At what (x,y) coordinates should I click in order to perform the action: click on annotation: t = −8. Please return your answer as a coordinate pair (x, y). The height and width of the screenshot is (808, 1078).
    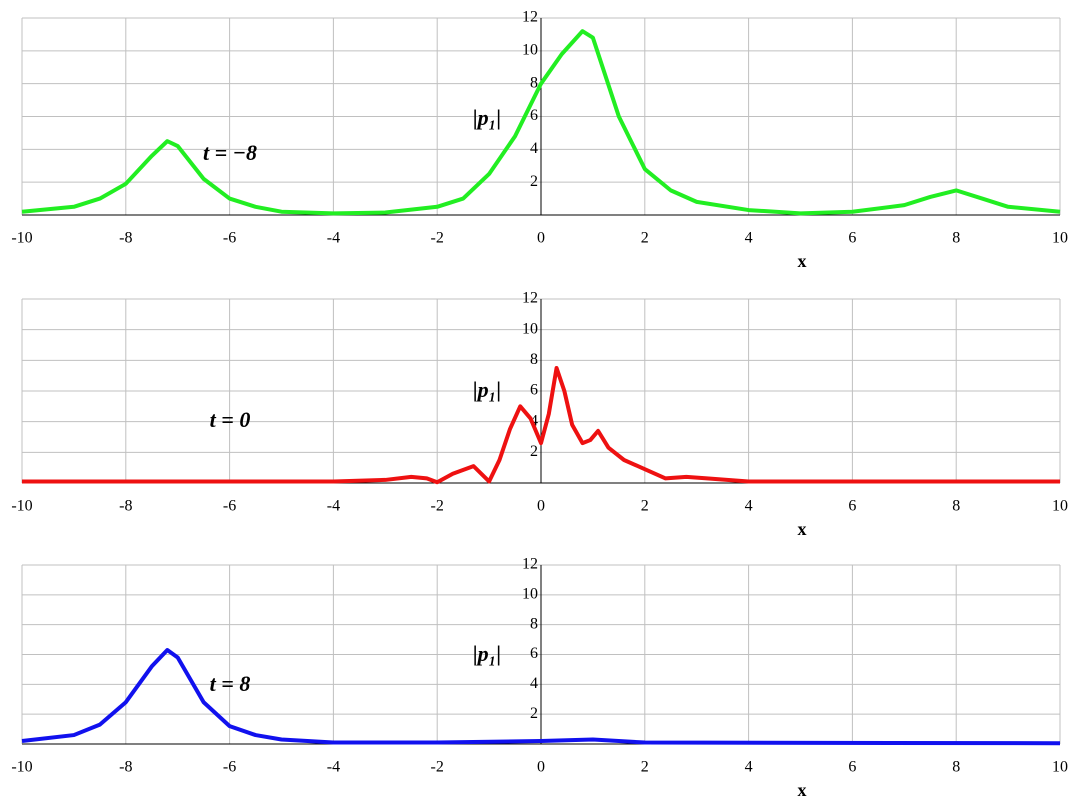
    Looking at the image, I should click on (230, 152).